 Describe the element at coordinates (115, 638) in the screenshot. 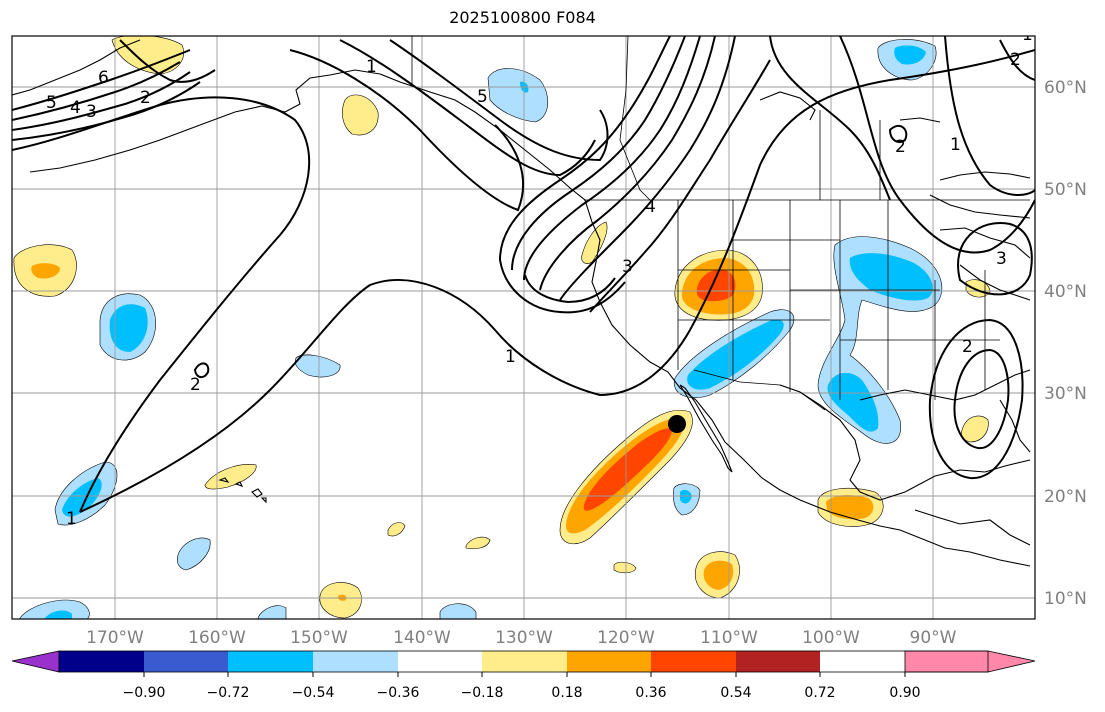

I see `longitude-label: 170°W` at that location.